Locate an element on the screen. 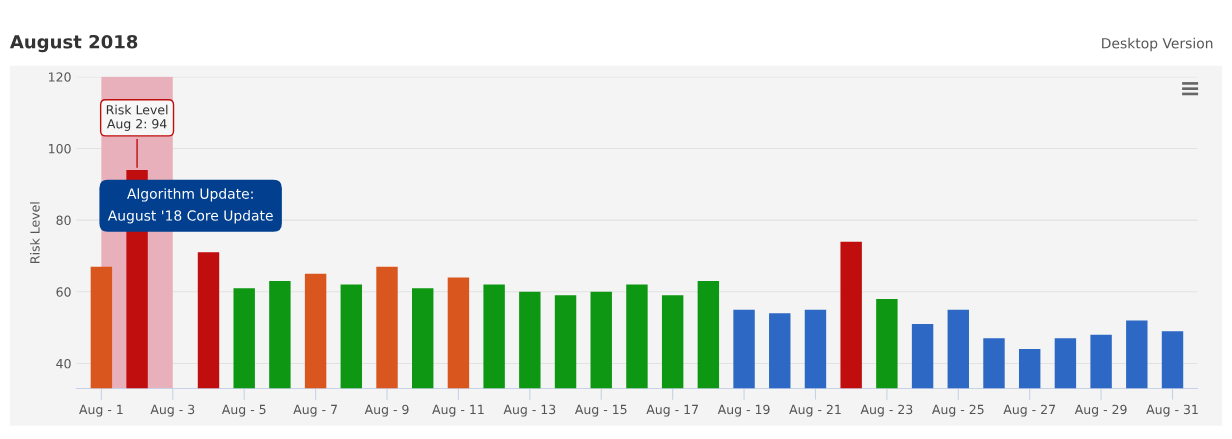 The image size is (1232, 439). x-tick-label: Aug - 23 is located at coordinates (886, 410).